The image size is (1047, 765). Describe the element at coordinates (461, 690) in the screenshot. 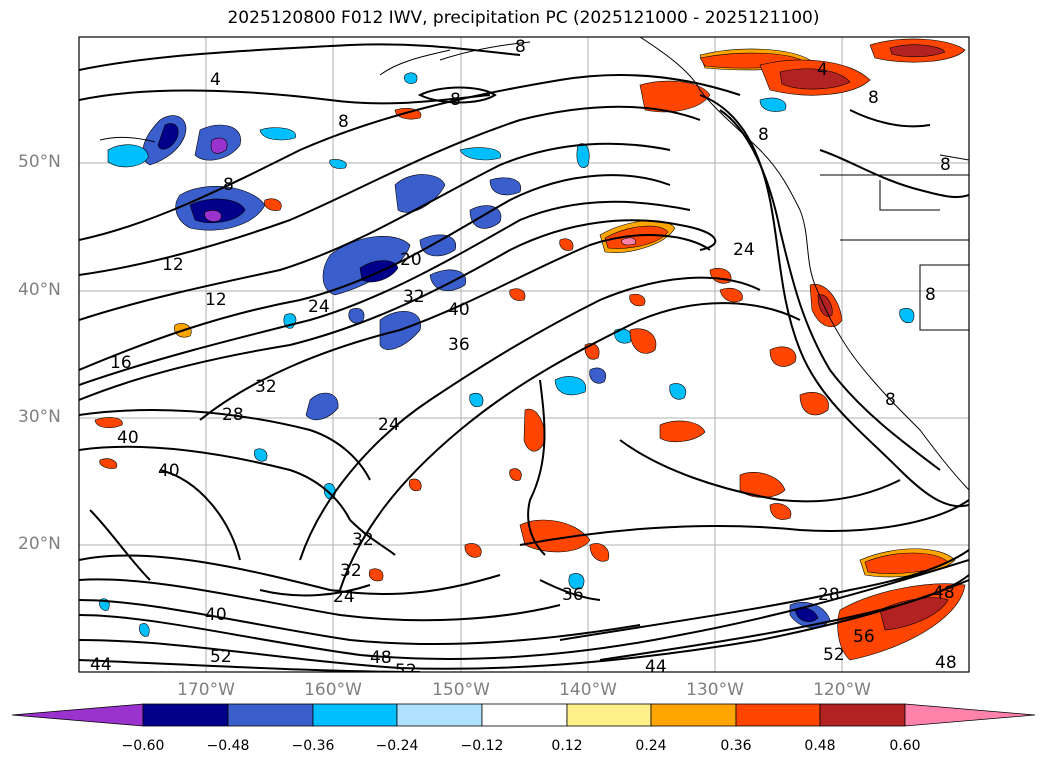

I see `lon-label: 150°W` at that location.